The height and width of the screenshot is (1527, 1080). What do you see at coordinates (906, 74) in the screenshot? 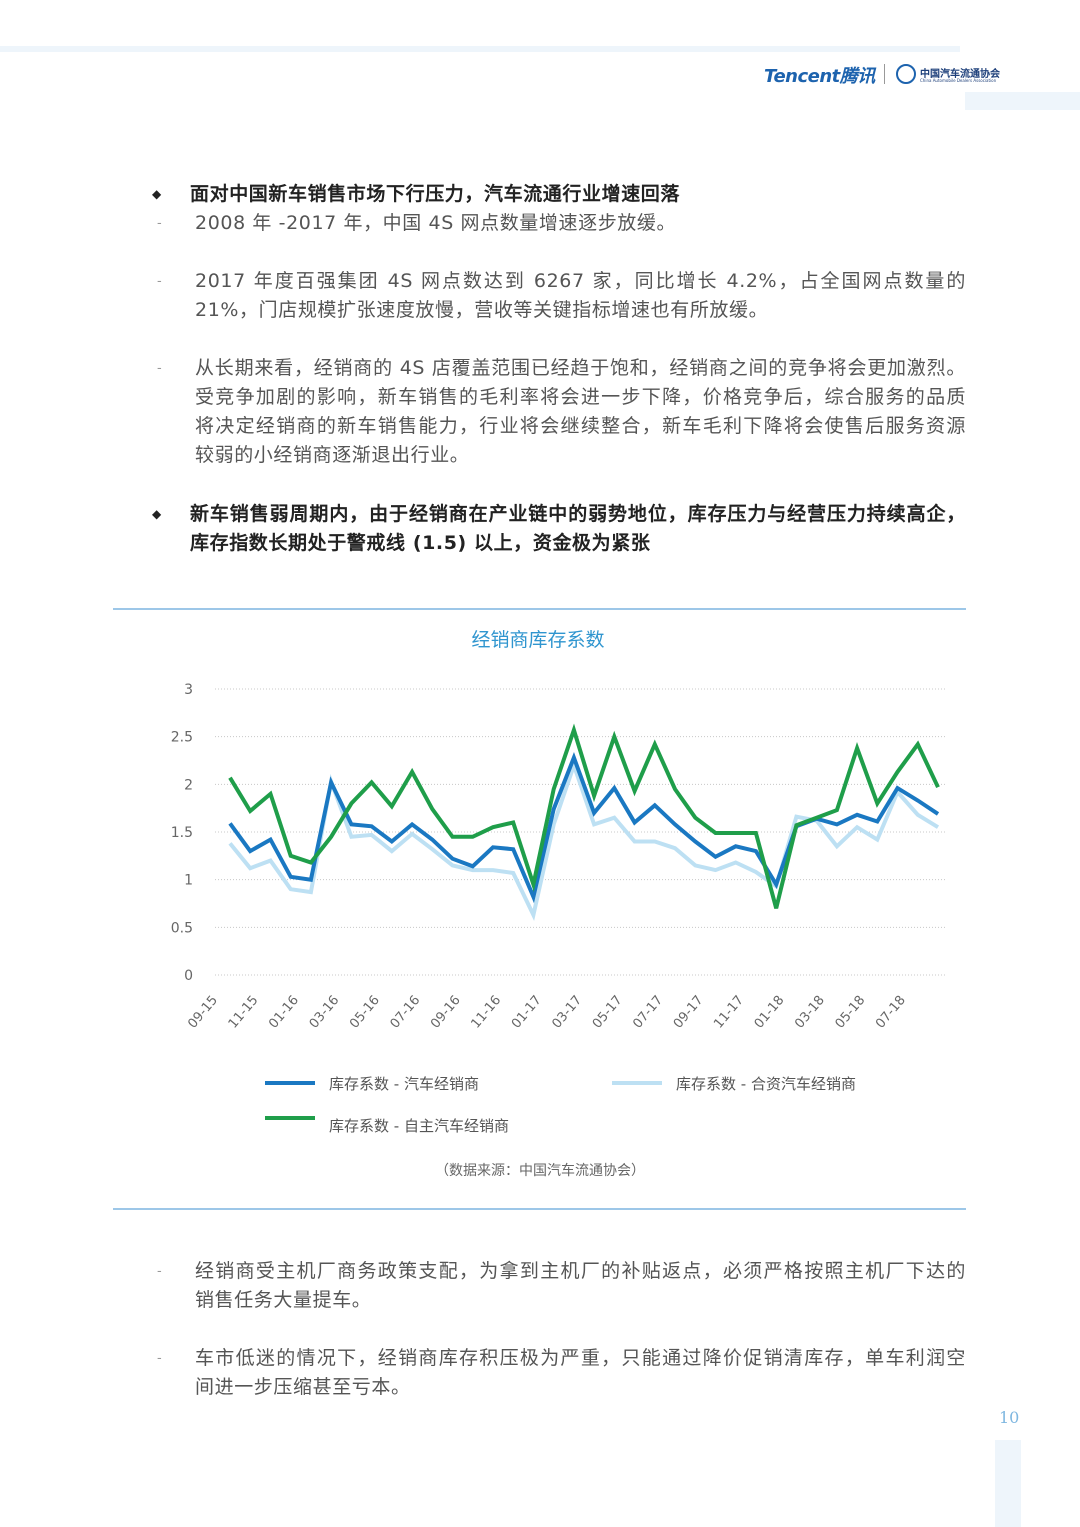
I see `logo` at bounding box center [906, 74].